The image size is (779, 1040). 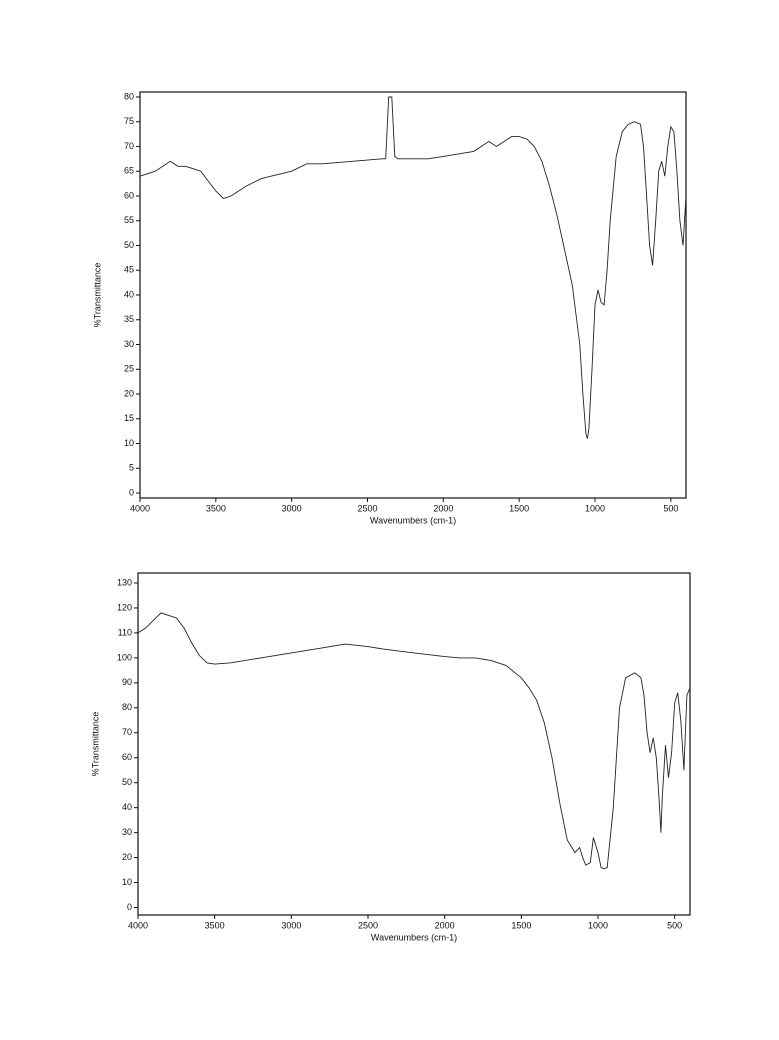 I want to click on y-tick-label: 35, so click(x=129, y=319).